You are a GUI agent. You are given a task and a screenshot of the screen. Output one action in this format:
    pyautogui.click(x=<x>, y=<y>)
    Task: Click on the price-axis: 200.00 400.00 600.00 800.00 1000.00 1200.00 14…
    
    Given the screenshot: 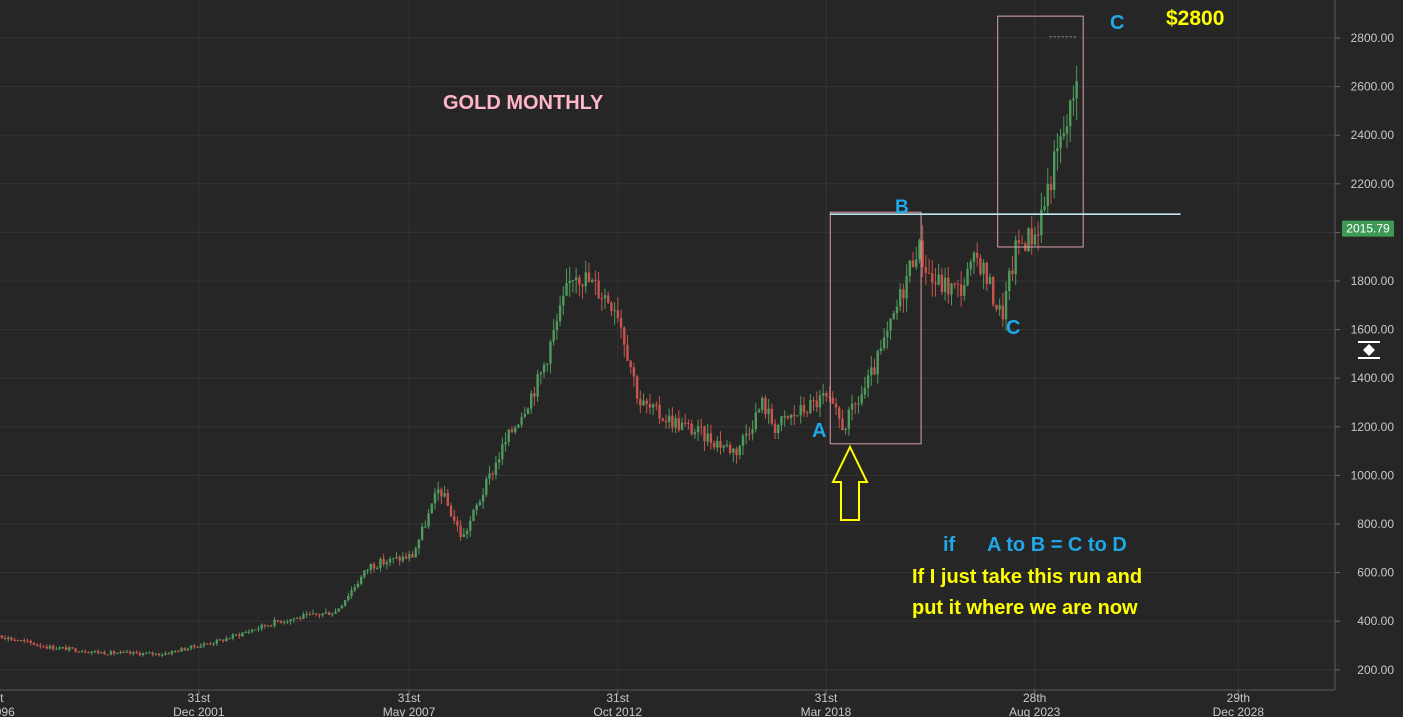 What is the action you would take?
    pyautogui.click(x=1364, y=354)
    